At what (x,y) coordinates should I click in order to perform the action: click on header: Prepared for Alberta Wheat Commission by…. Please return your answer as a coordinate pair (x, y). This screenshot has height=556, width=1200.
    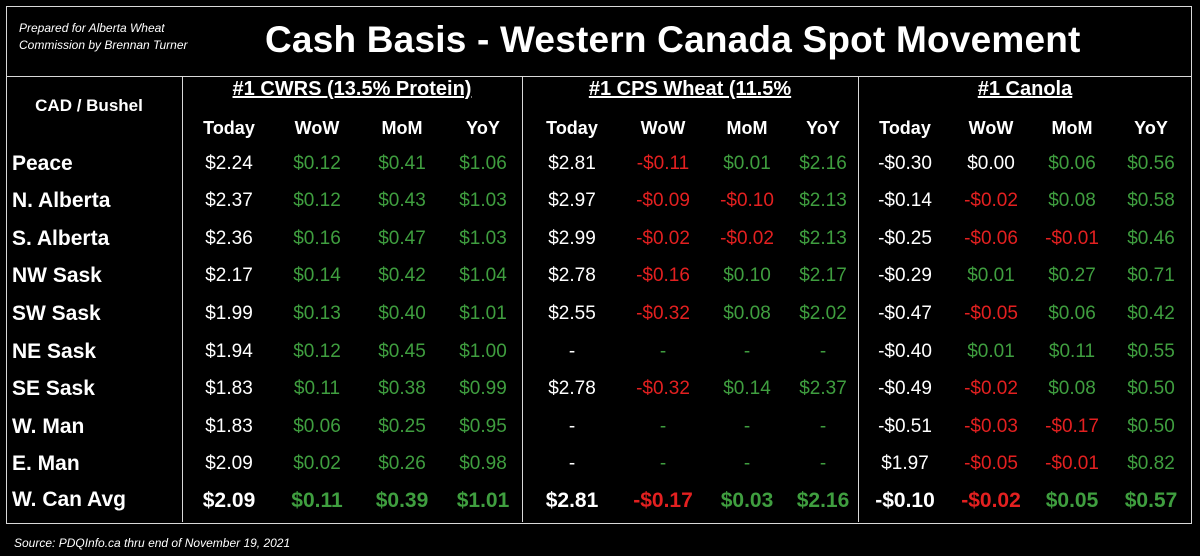
    Looking at the image, I should click on (599, 42).